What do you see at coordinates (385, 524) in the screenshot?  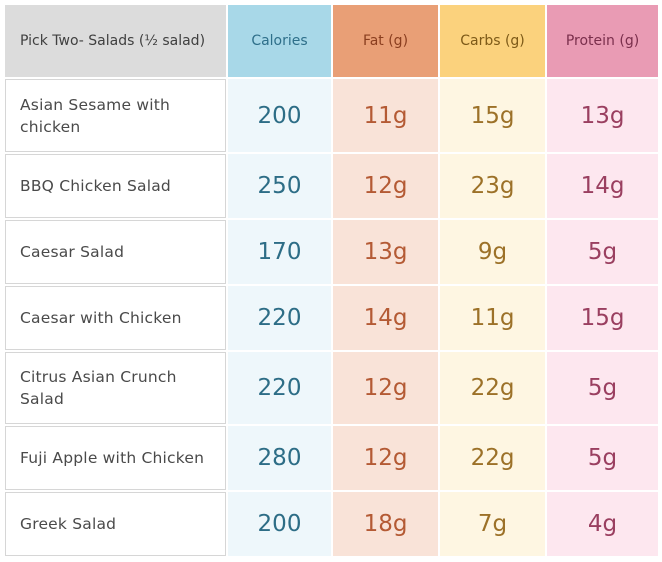 I see `row-fat: 18g` at bounding box center [385, 524].